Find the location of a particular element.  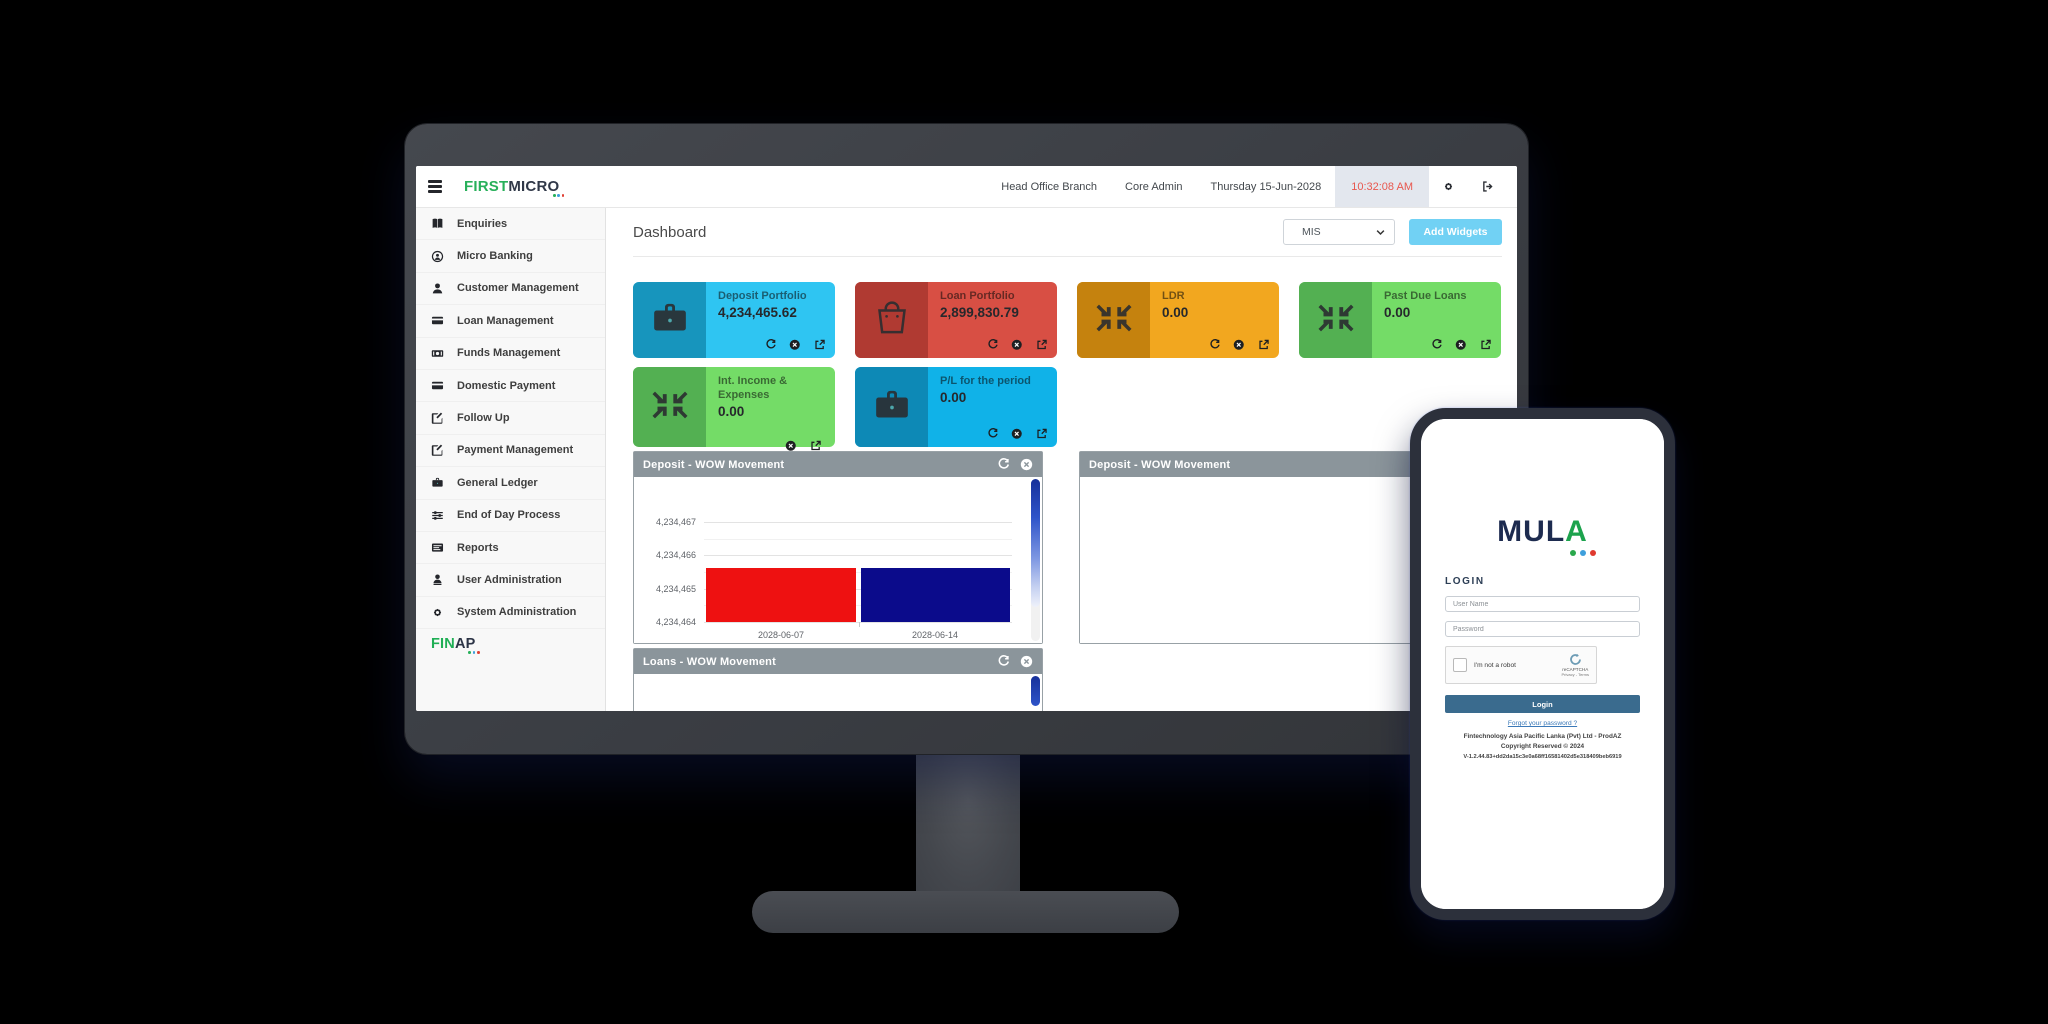

sliders-icon is located at coordinates (437, 515).